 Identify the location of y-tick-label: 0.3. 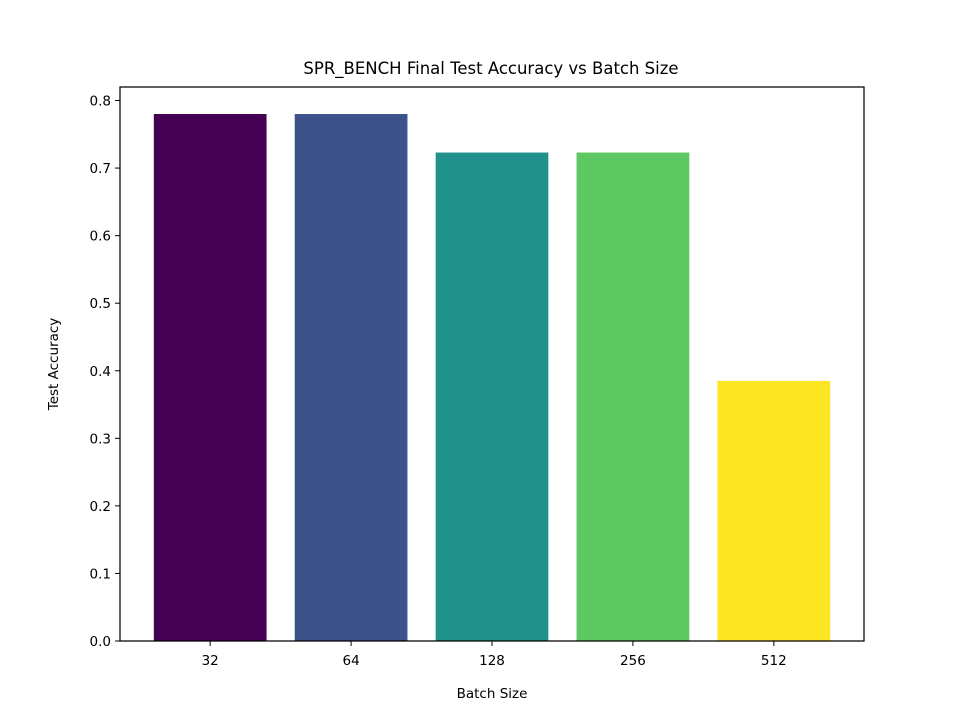
(100, 439).